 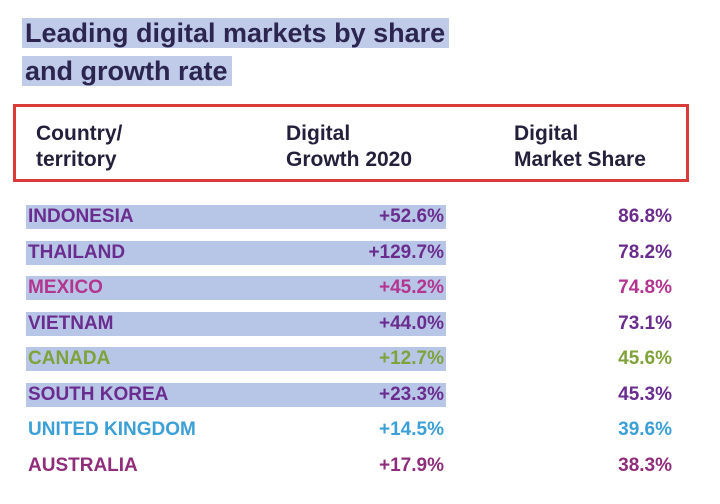 What do you see at coordinates (81, 216) in the screenshot?
I see `country-cell: INDONESIA` at bounding box center [81, 216].